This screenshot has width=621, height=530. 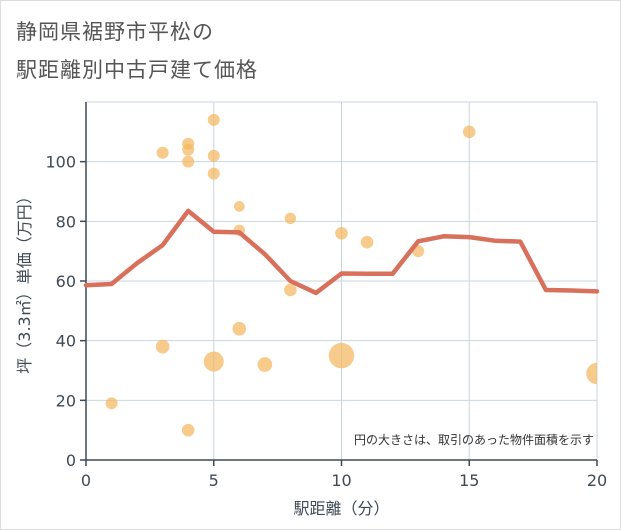 I want to click on x-tick-label: 15, so click(x=469, y=480).